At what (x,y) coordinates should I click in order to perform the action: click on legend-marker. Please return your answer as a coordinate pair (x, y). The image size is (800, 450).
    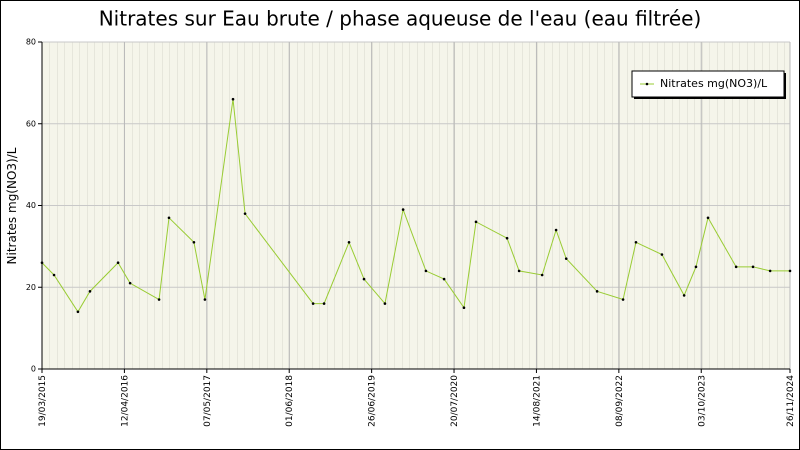
    Looking at the image, I should click on (647, 84).